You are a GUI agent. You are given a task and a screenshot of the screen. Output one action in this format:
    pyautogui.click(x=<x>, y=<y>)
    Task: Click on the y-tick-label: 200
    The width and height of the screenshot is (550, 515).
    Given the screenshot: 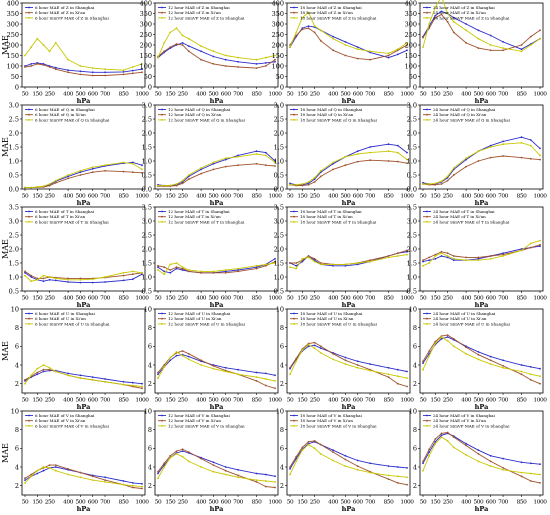 What is the action you would take?
    pyautogui.click(x=13, y=45)
    